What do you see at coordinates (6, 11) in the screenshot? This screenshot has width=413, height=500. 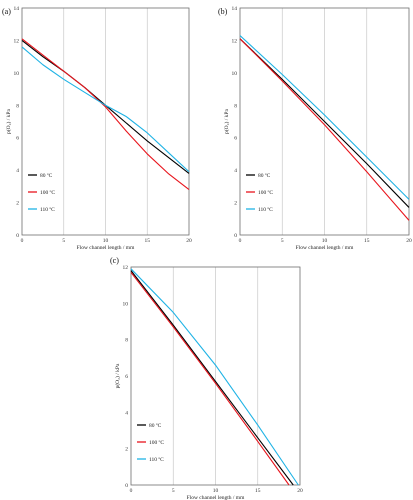 I see `panel-label: (a)` at bounding box center [6, 11].